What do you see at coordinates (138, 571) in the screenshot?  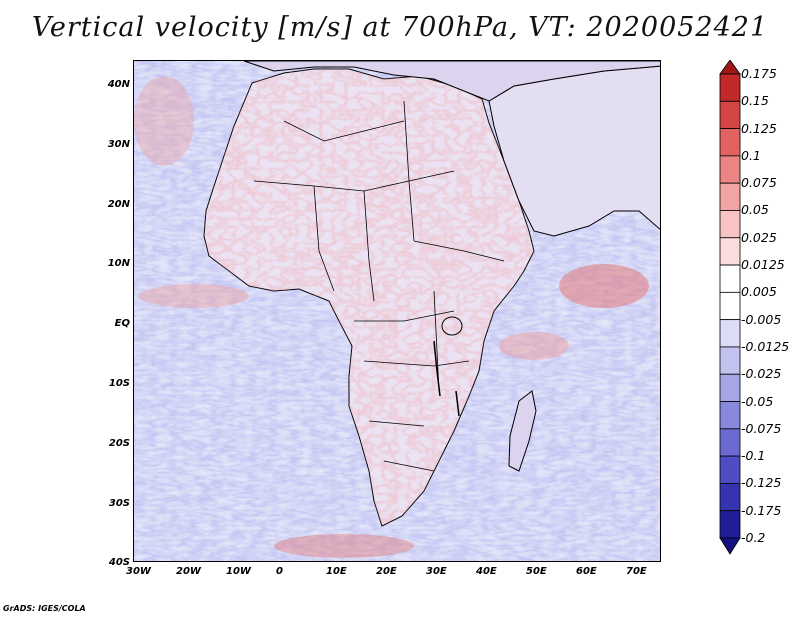 I see `longitude-label: 30W` at bounding box center [138, 571].